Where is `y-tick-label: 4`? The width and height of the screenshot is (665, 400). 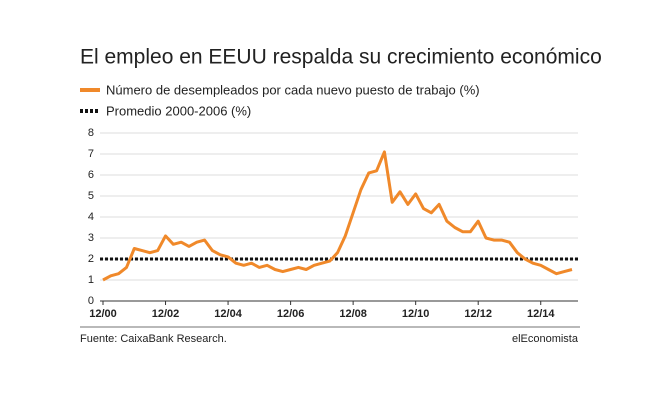 y-tick-label: 4 is located at coordinates (91, 217).